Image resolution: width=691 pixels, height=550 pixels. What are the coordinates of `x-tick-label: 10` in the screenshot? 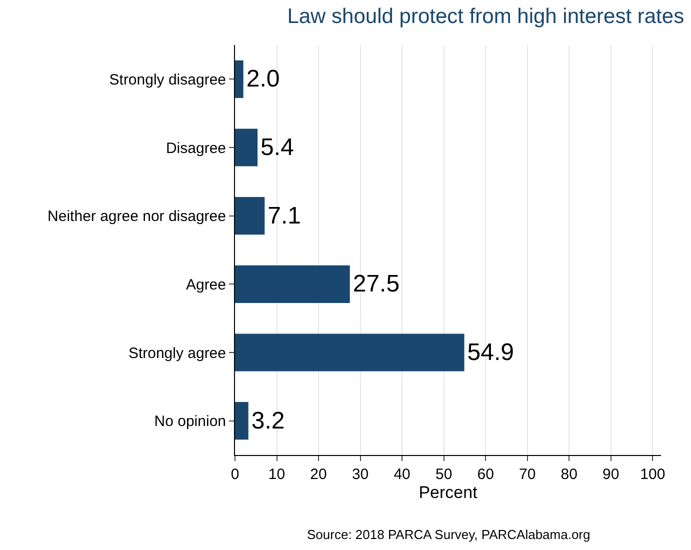 It's located at (277, 474).